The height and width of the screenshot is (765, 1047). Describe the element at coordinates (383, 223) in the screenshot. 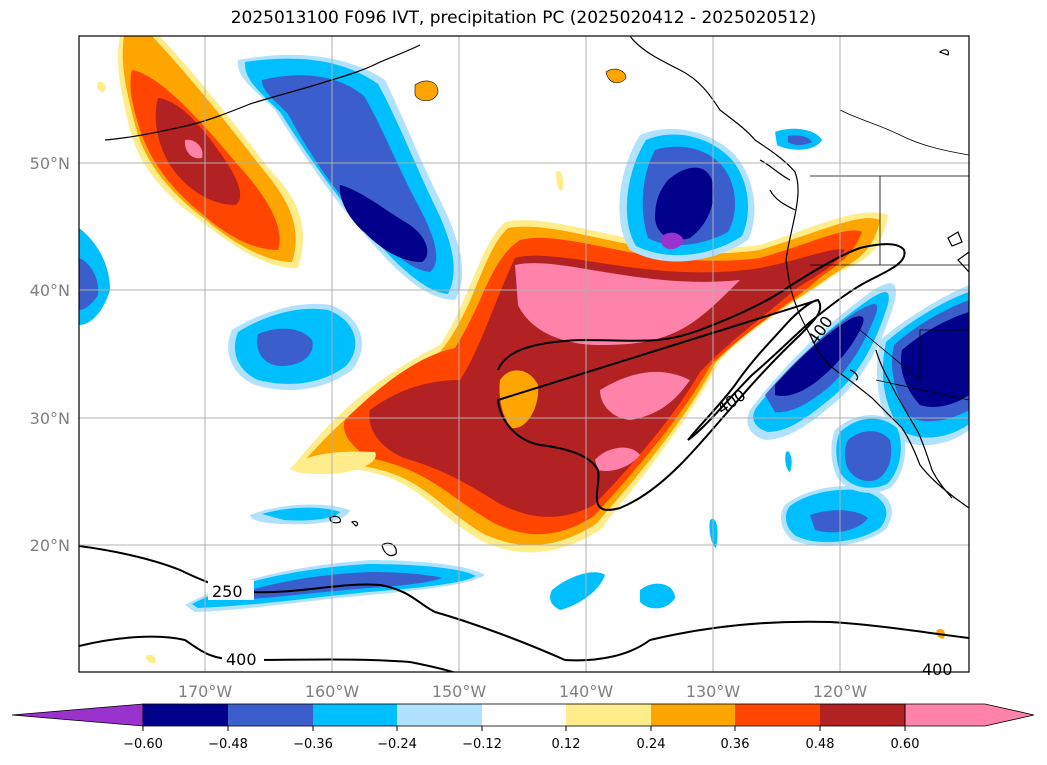

I see `neg-aleutian-navy` at that location.